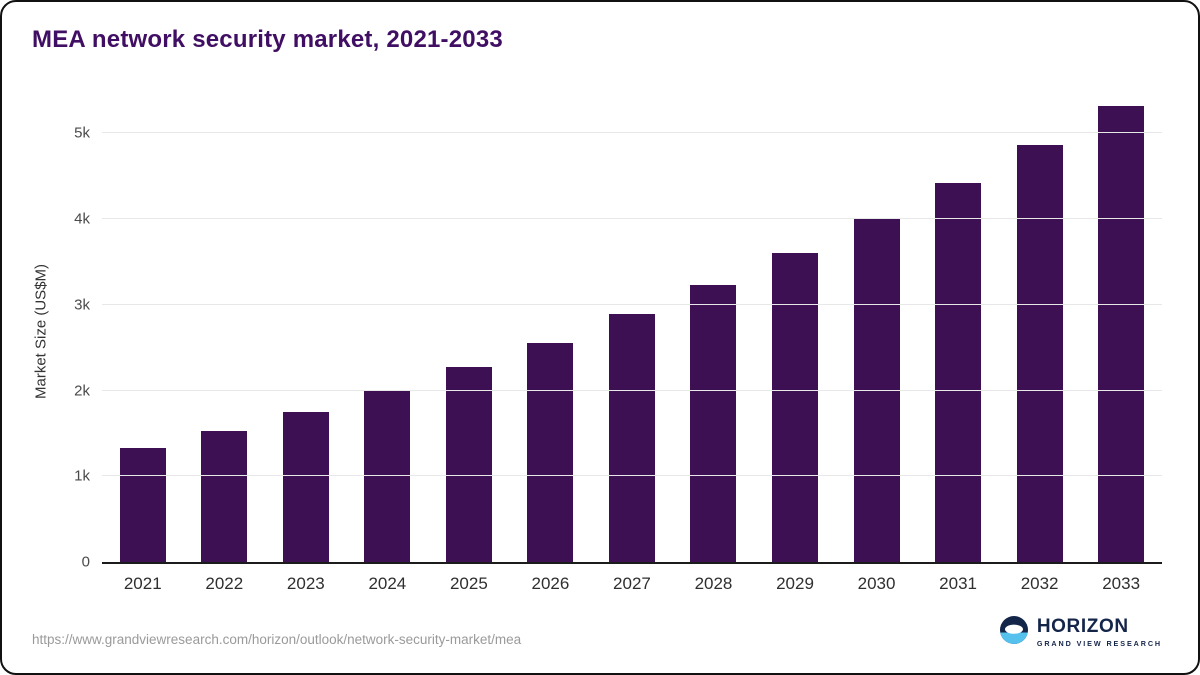 This screenshot has width=1200, height=675. I want to click on horizon-logo: HORIZON GRAND VIEW RESEARCH, so click(1080, 632).